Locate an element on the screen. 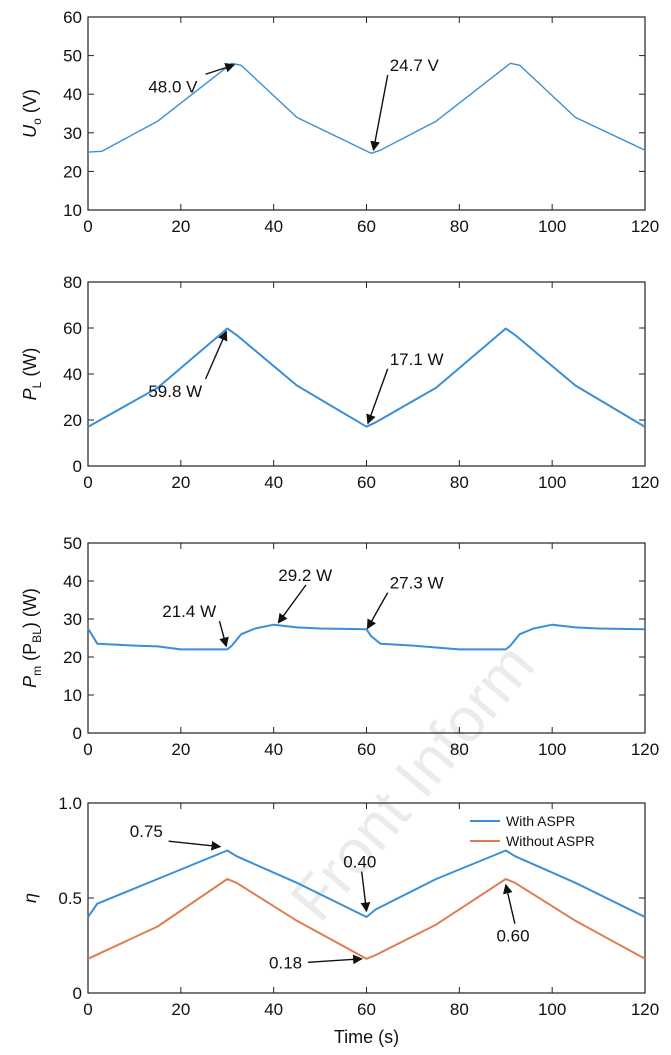 This screenshot has width=671, height=1055. legend: With ASPR Without ASPR is located at coordinates (532, 831).